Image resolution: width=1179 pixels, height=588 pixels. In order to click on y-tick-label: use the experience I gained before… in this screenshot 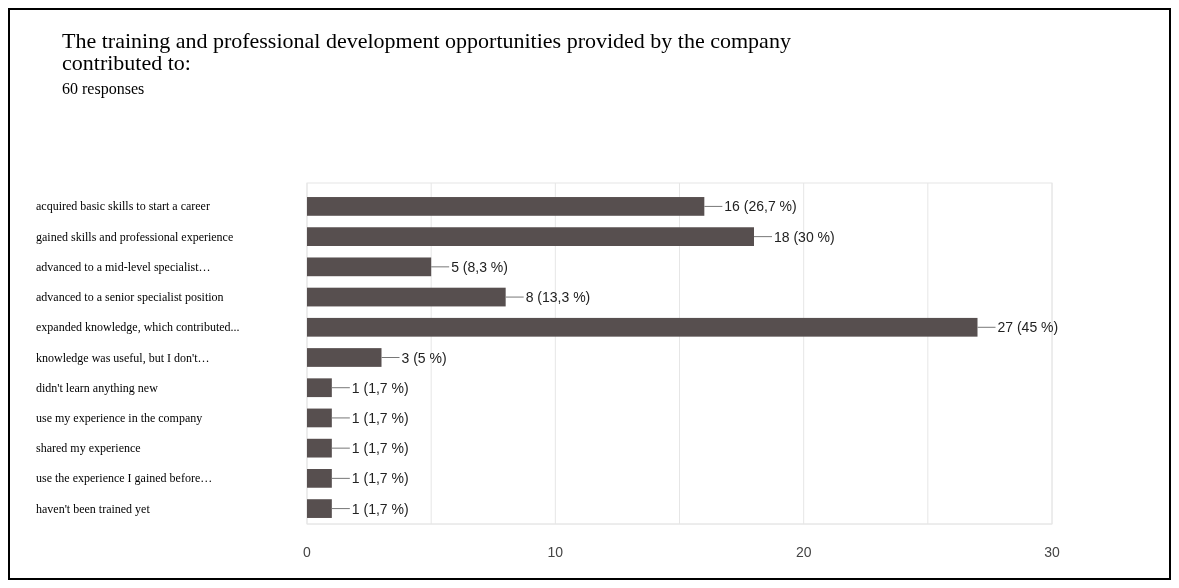, I will do `click(124, 478)`.